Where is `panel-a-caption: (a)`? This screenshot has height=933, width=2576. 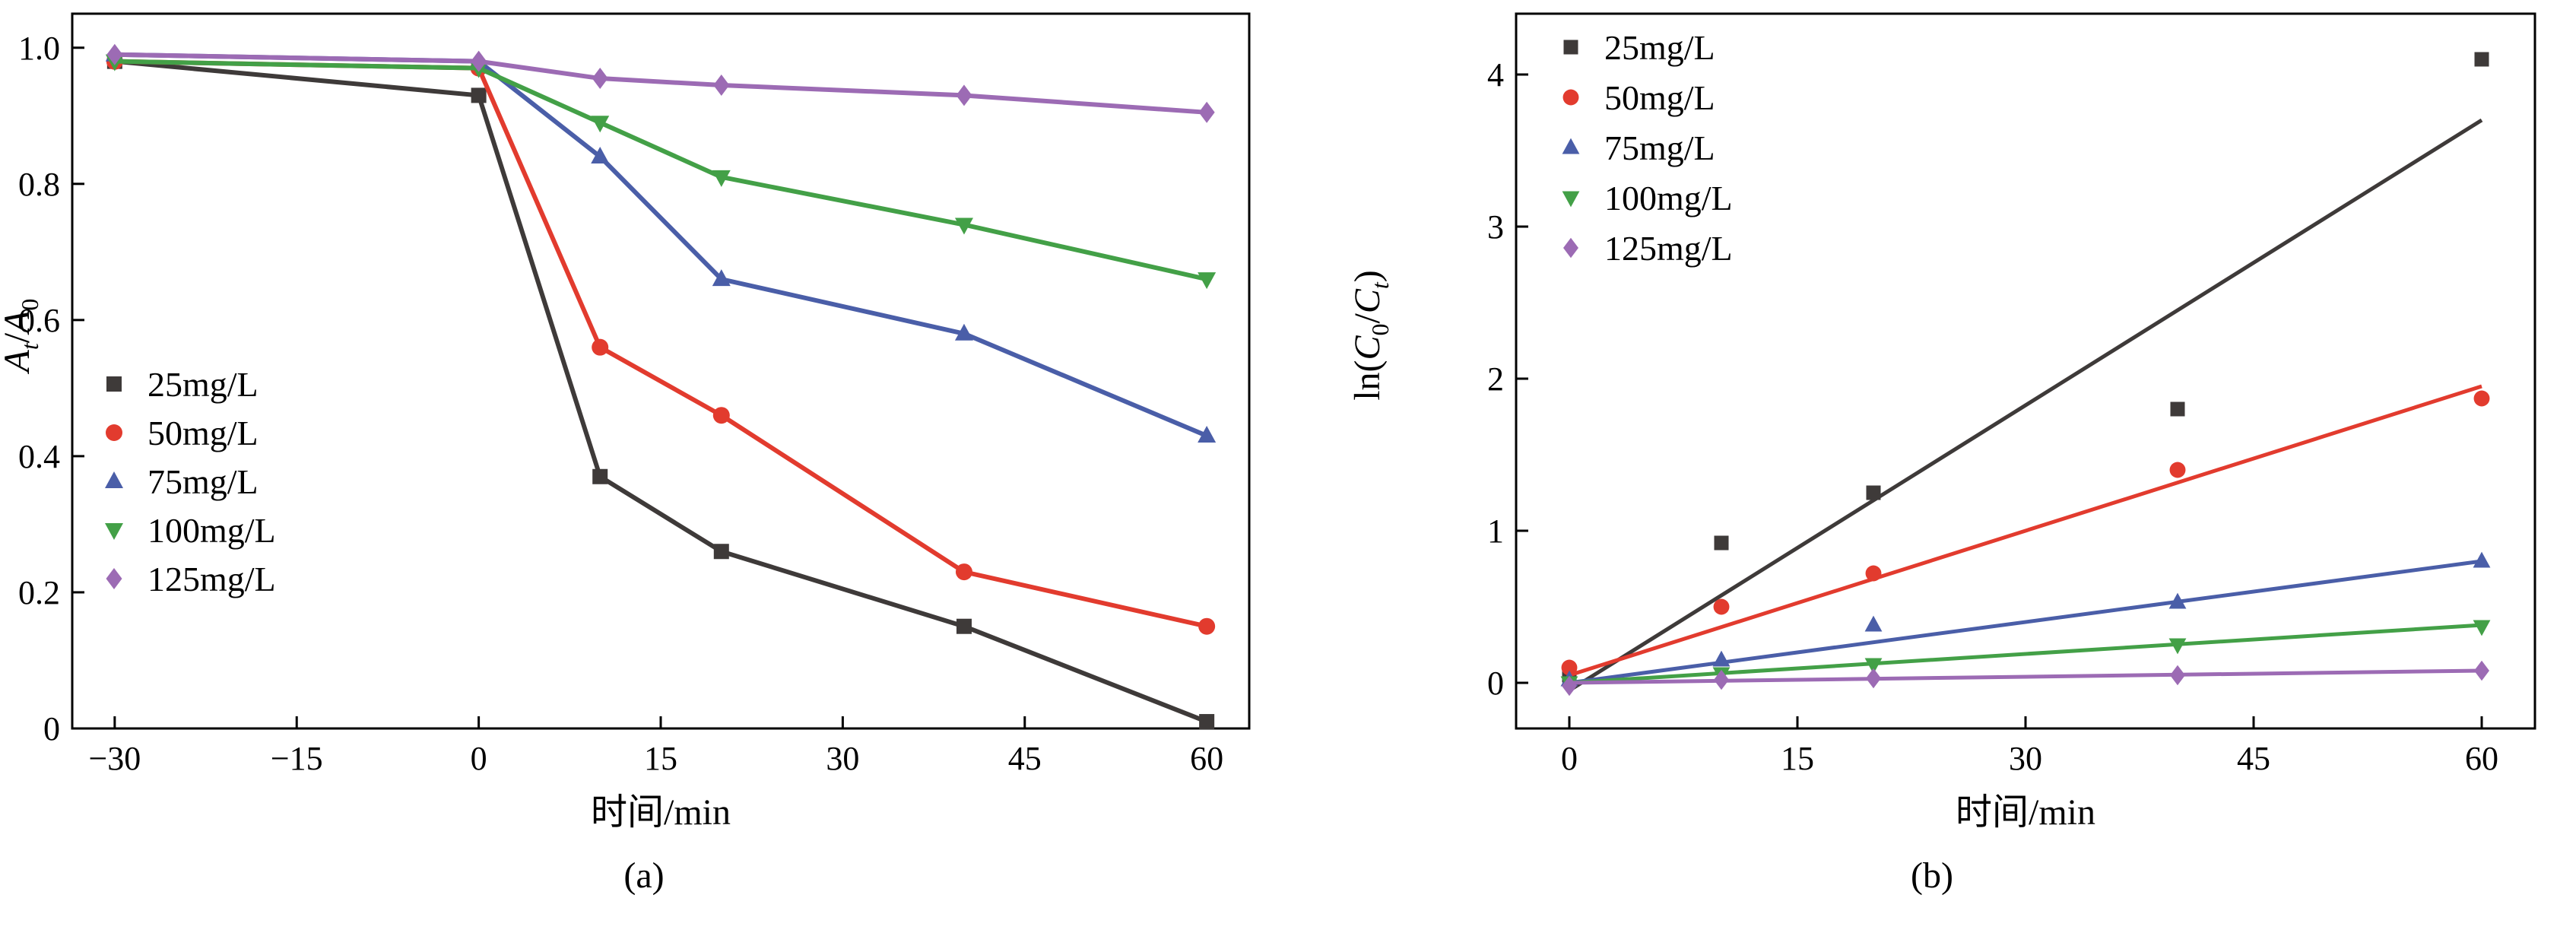 panel-a-caption: (a) is located at coordinates (644, 875).